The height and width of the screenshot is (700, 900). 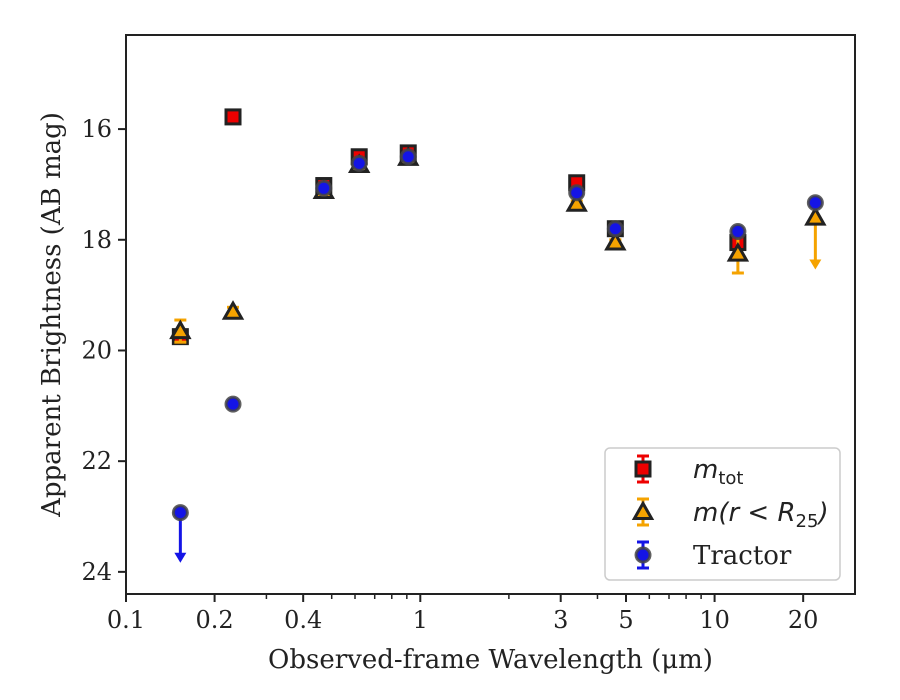 I want to click on legend: mtot m(r < R25) Tractor, so click(x=722, y=514).